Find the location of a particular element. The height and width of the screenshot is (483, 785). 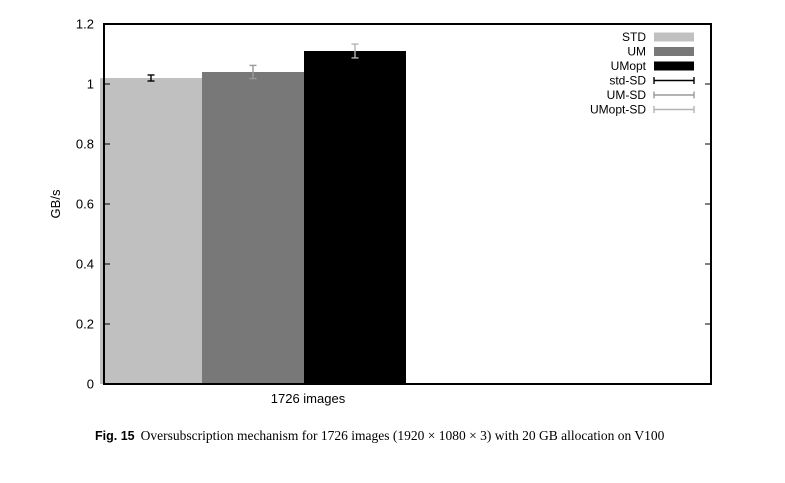

y-tick-label: 0.8 is located at coordinates (85, 144).